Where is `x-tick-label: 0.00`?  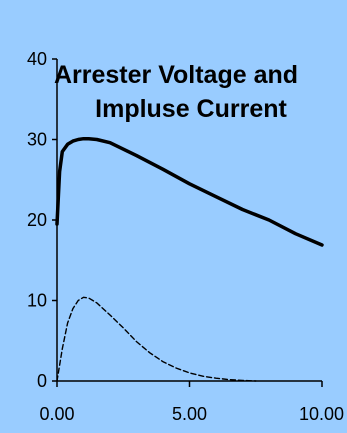 x-tick-label: 0.00 is located at coordinates (56, 414).